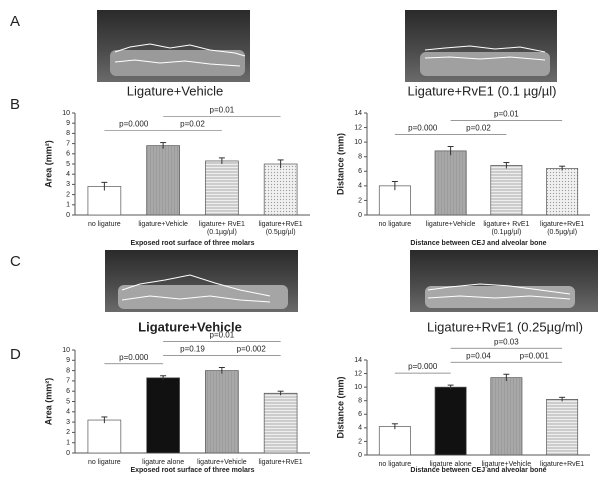 The width and height of the screenshot is (601, 490). What do you see at coordinates (15, 21) in the screenshot?
I see `panel-label: A` at bounding box center [15, 21].